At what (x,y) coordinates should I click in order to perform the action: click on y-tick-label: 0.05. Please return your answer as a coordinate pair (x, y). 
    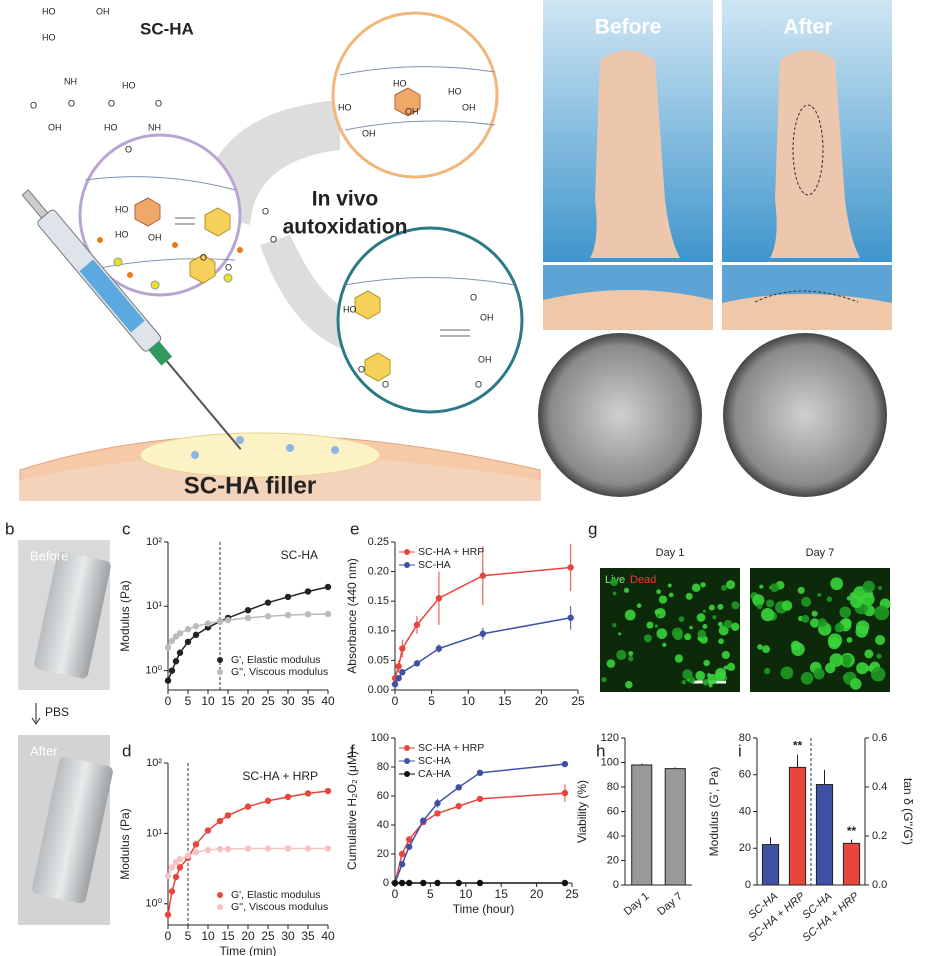
    Looking at the image, I should click on (378, 660).